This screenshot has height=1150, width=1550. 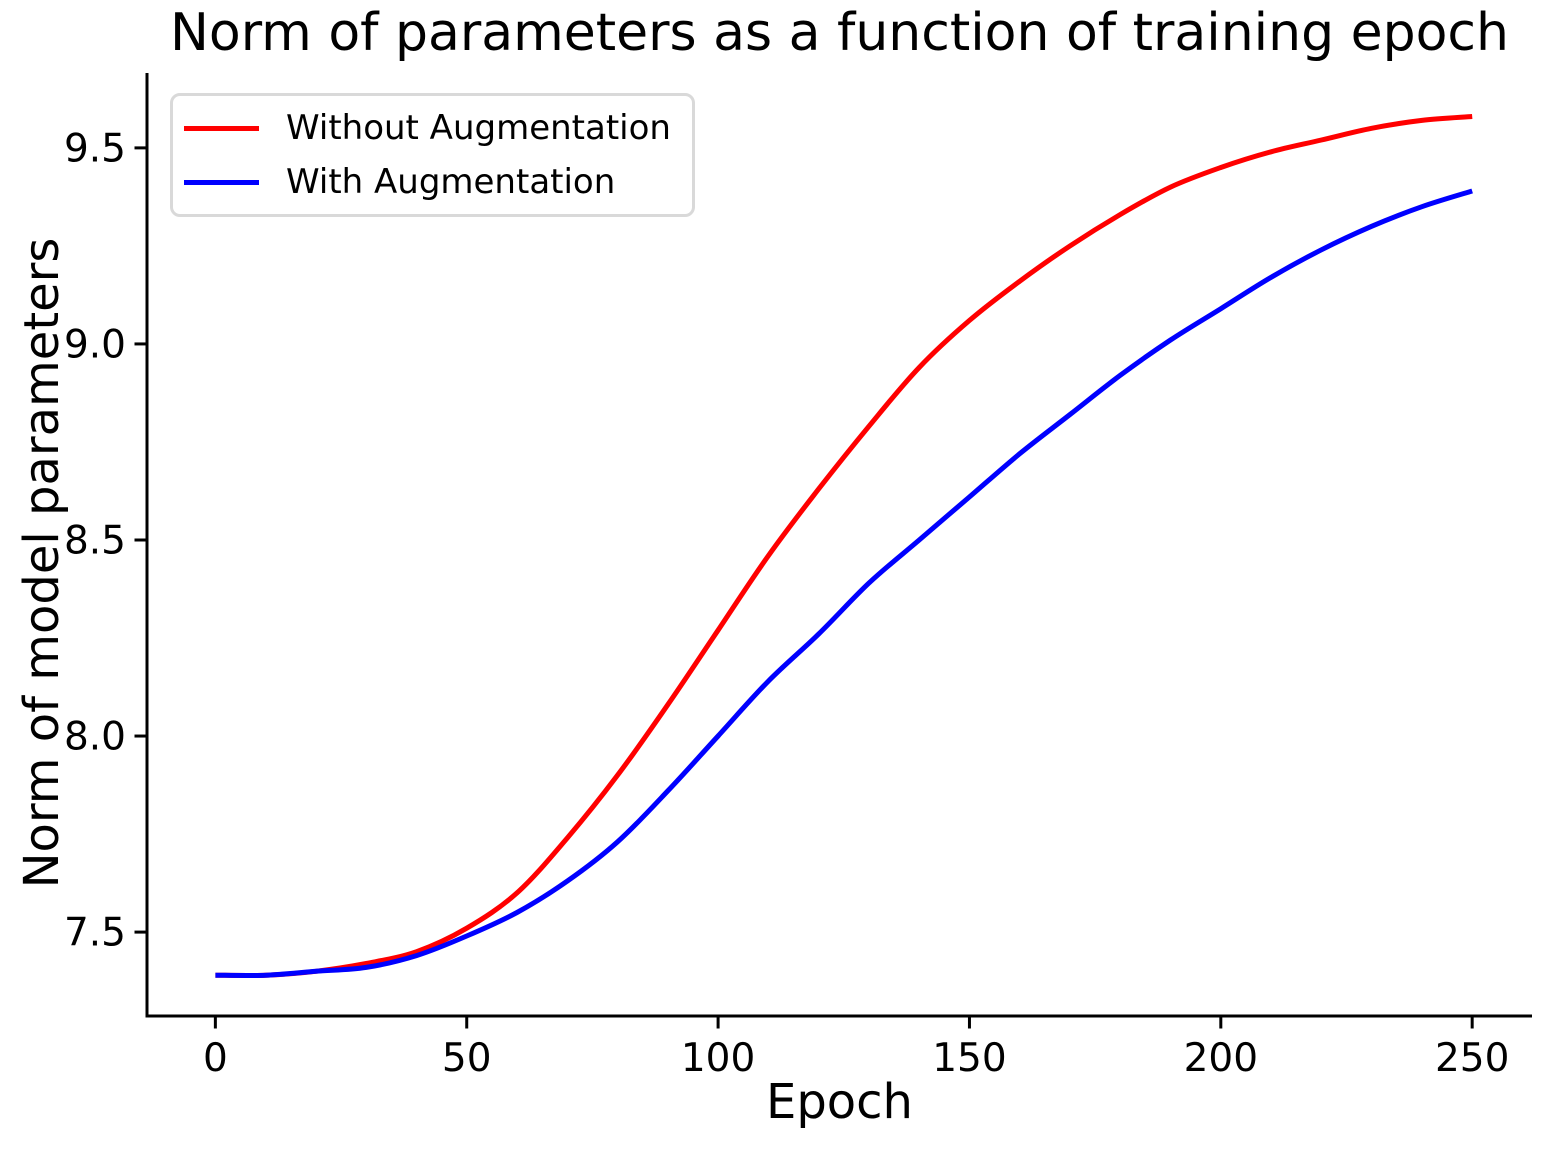 I want to click on legend-label: Without Augmentation, so click(x=478, y=128).